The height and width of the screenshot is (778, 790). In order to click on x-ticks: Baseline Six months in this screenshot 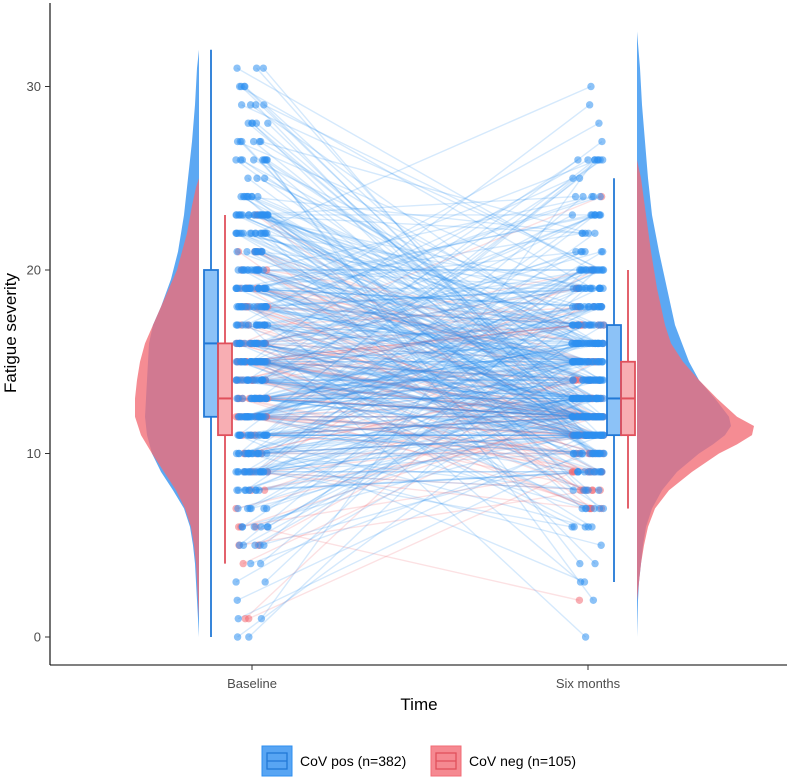, I will do `click(424, 678)`.